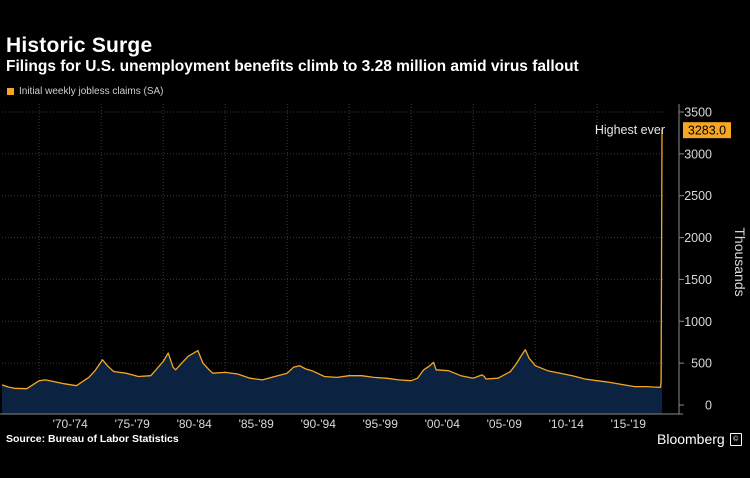 The width and height of the screenshot is (750, 478). I want to click on bloomberg-logo: Bloomberg ©, so click(699, 439).